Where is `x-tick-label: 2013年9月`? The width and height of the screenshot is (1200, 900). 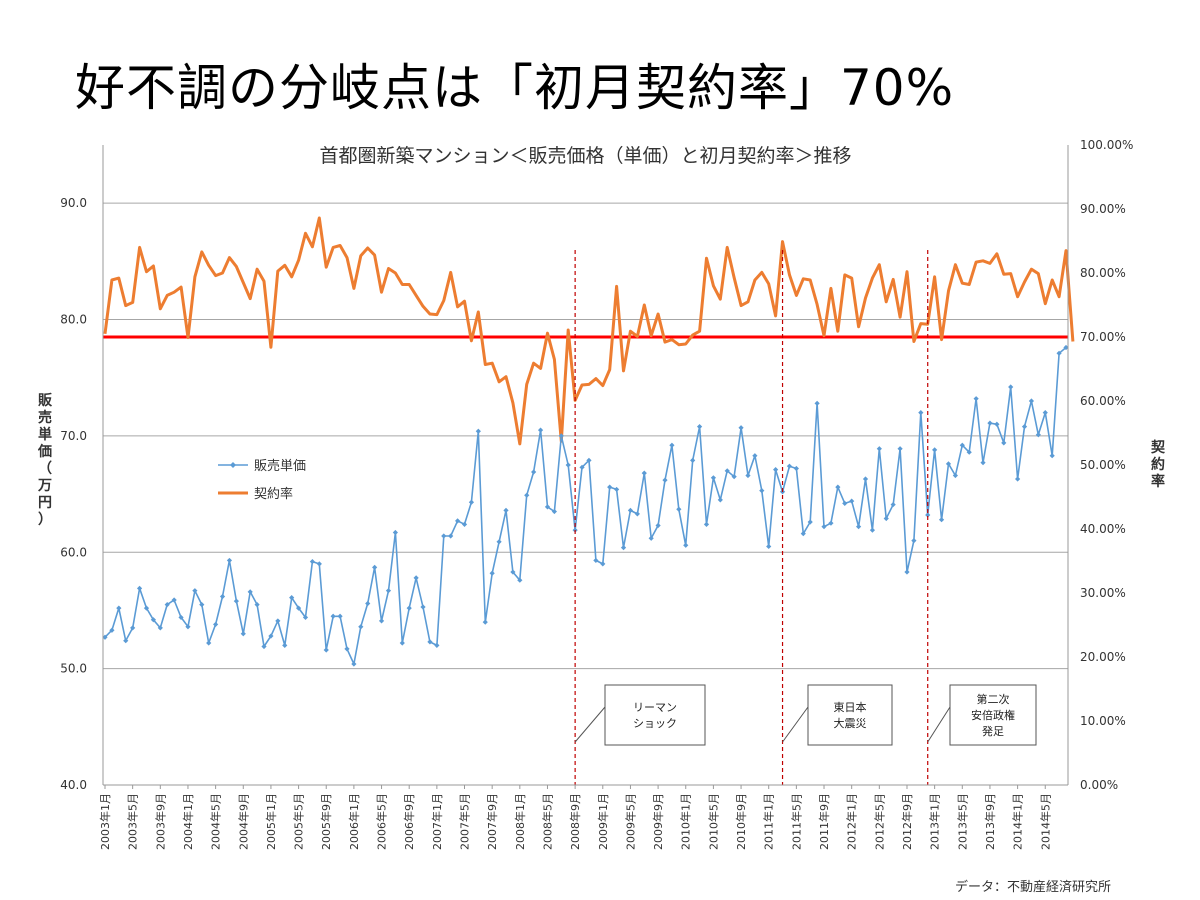
x-tick-label: 2013年9月 is located at coordinates (990, 821).